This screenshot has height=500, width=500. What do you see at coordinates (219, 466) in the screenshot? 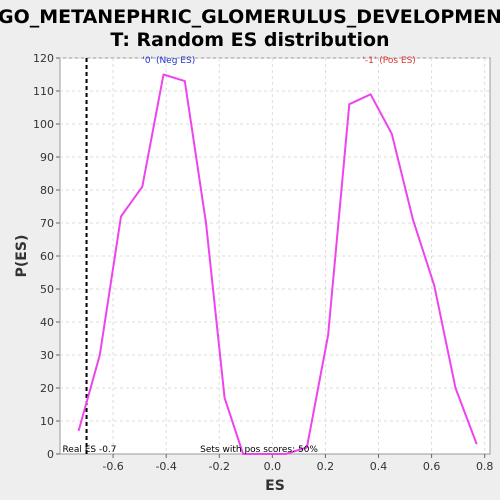
I see `x-tick-label: -0.2` at bounding box center [219, 466].